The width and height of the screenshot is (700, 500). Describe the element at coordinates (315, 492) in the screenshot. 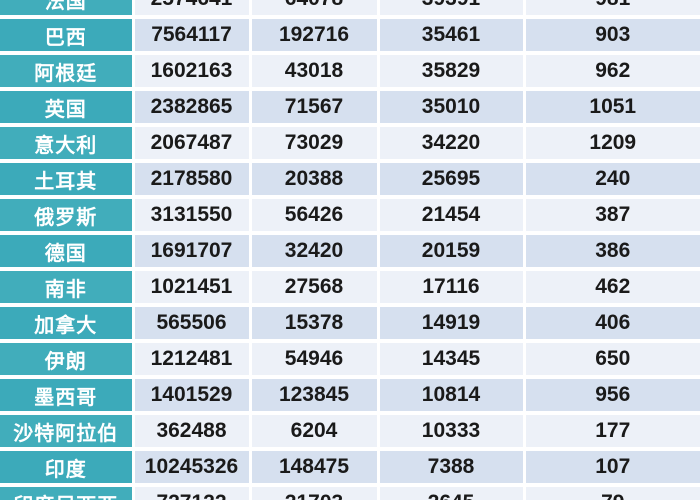

I see `stat-cell: 21703` at that location.